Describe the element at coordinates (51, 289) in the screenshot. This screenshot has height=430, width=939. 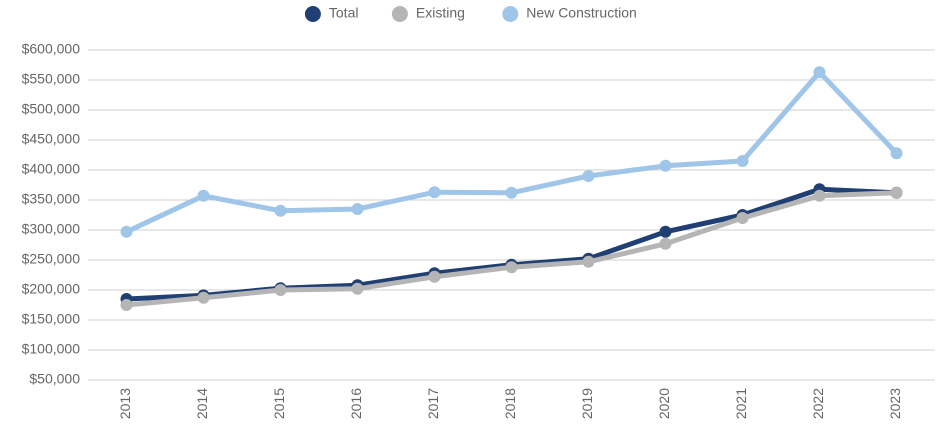
I see `y-tick-label: $200,000` at that location.